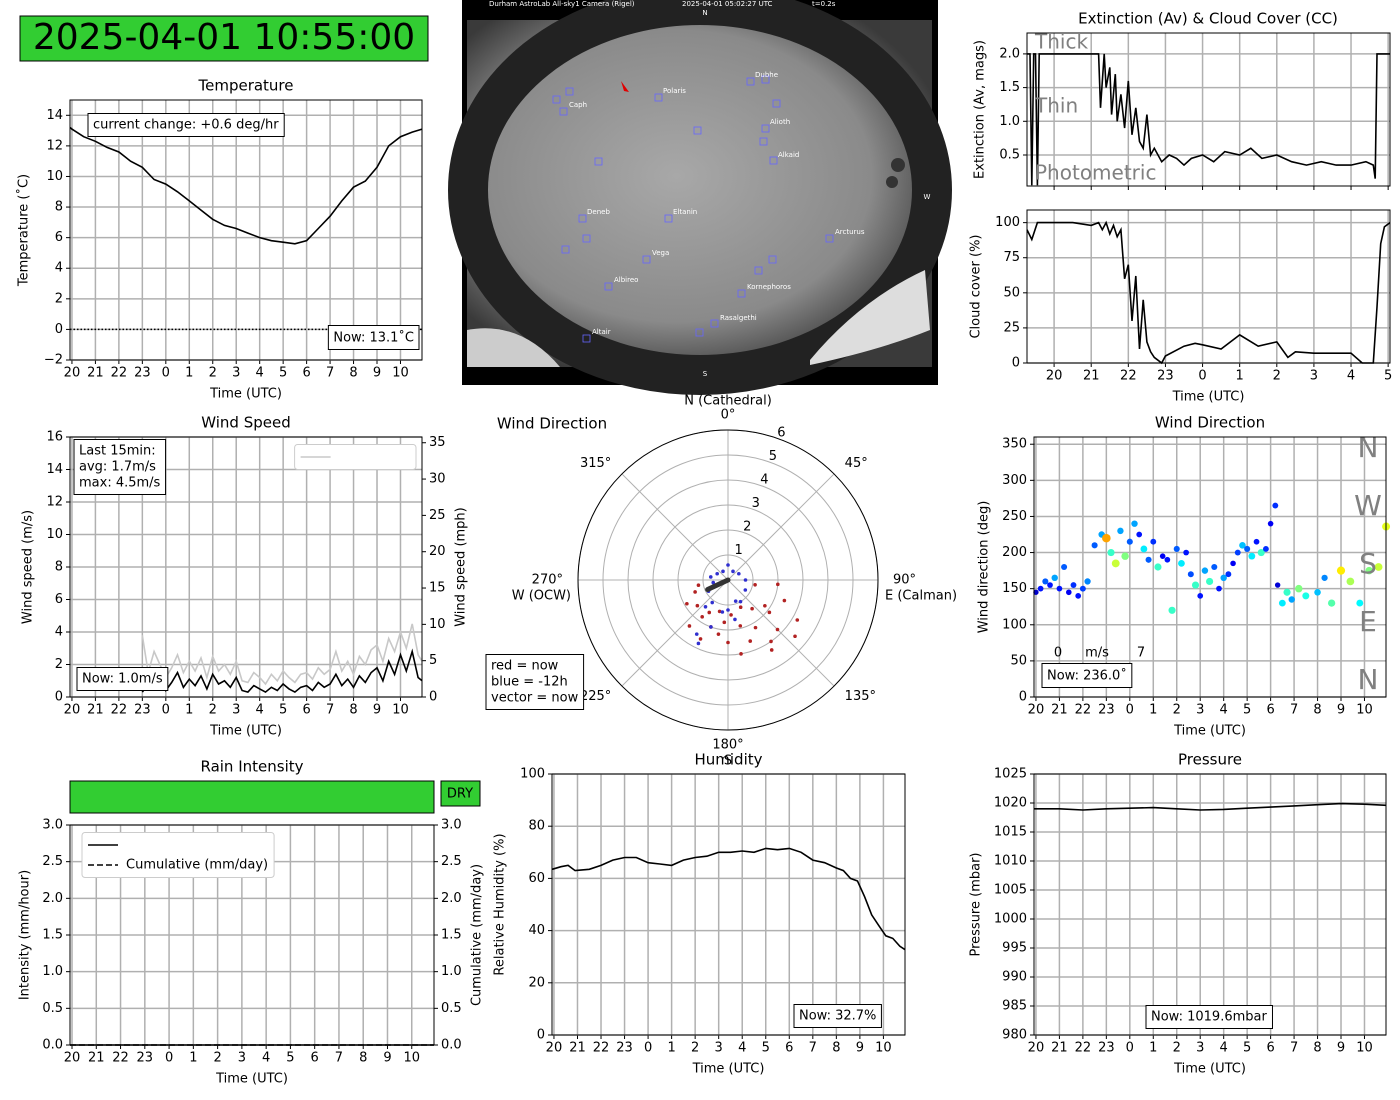  What do you see at coordinates (727, 4) in the screenshot?
I see `camera-timestamp: 2025-04-01 05:02:27 UTC` at bounding box center [727, 4].